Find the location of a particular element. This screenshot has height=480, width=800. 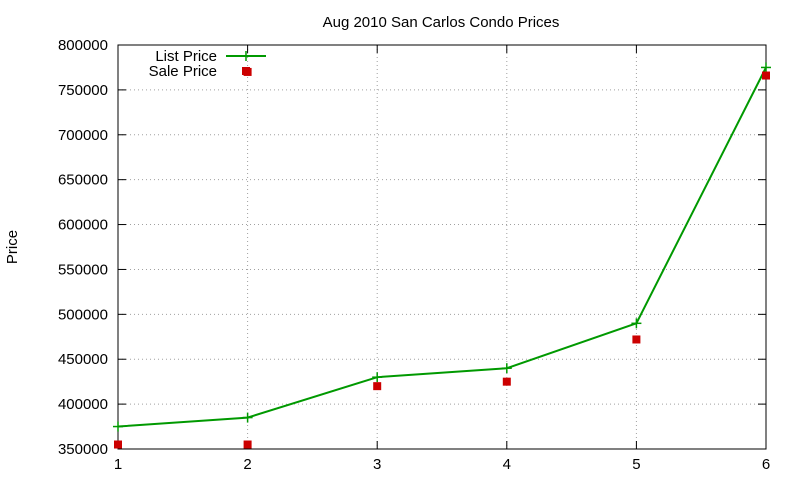

legend-label: List Price is located at coordinates (186, 56).